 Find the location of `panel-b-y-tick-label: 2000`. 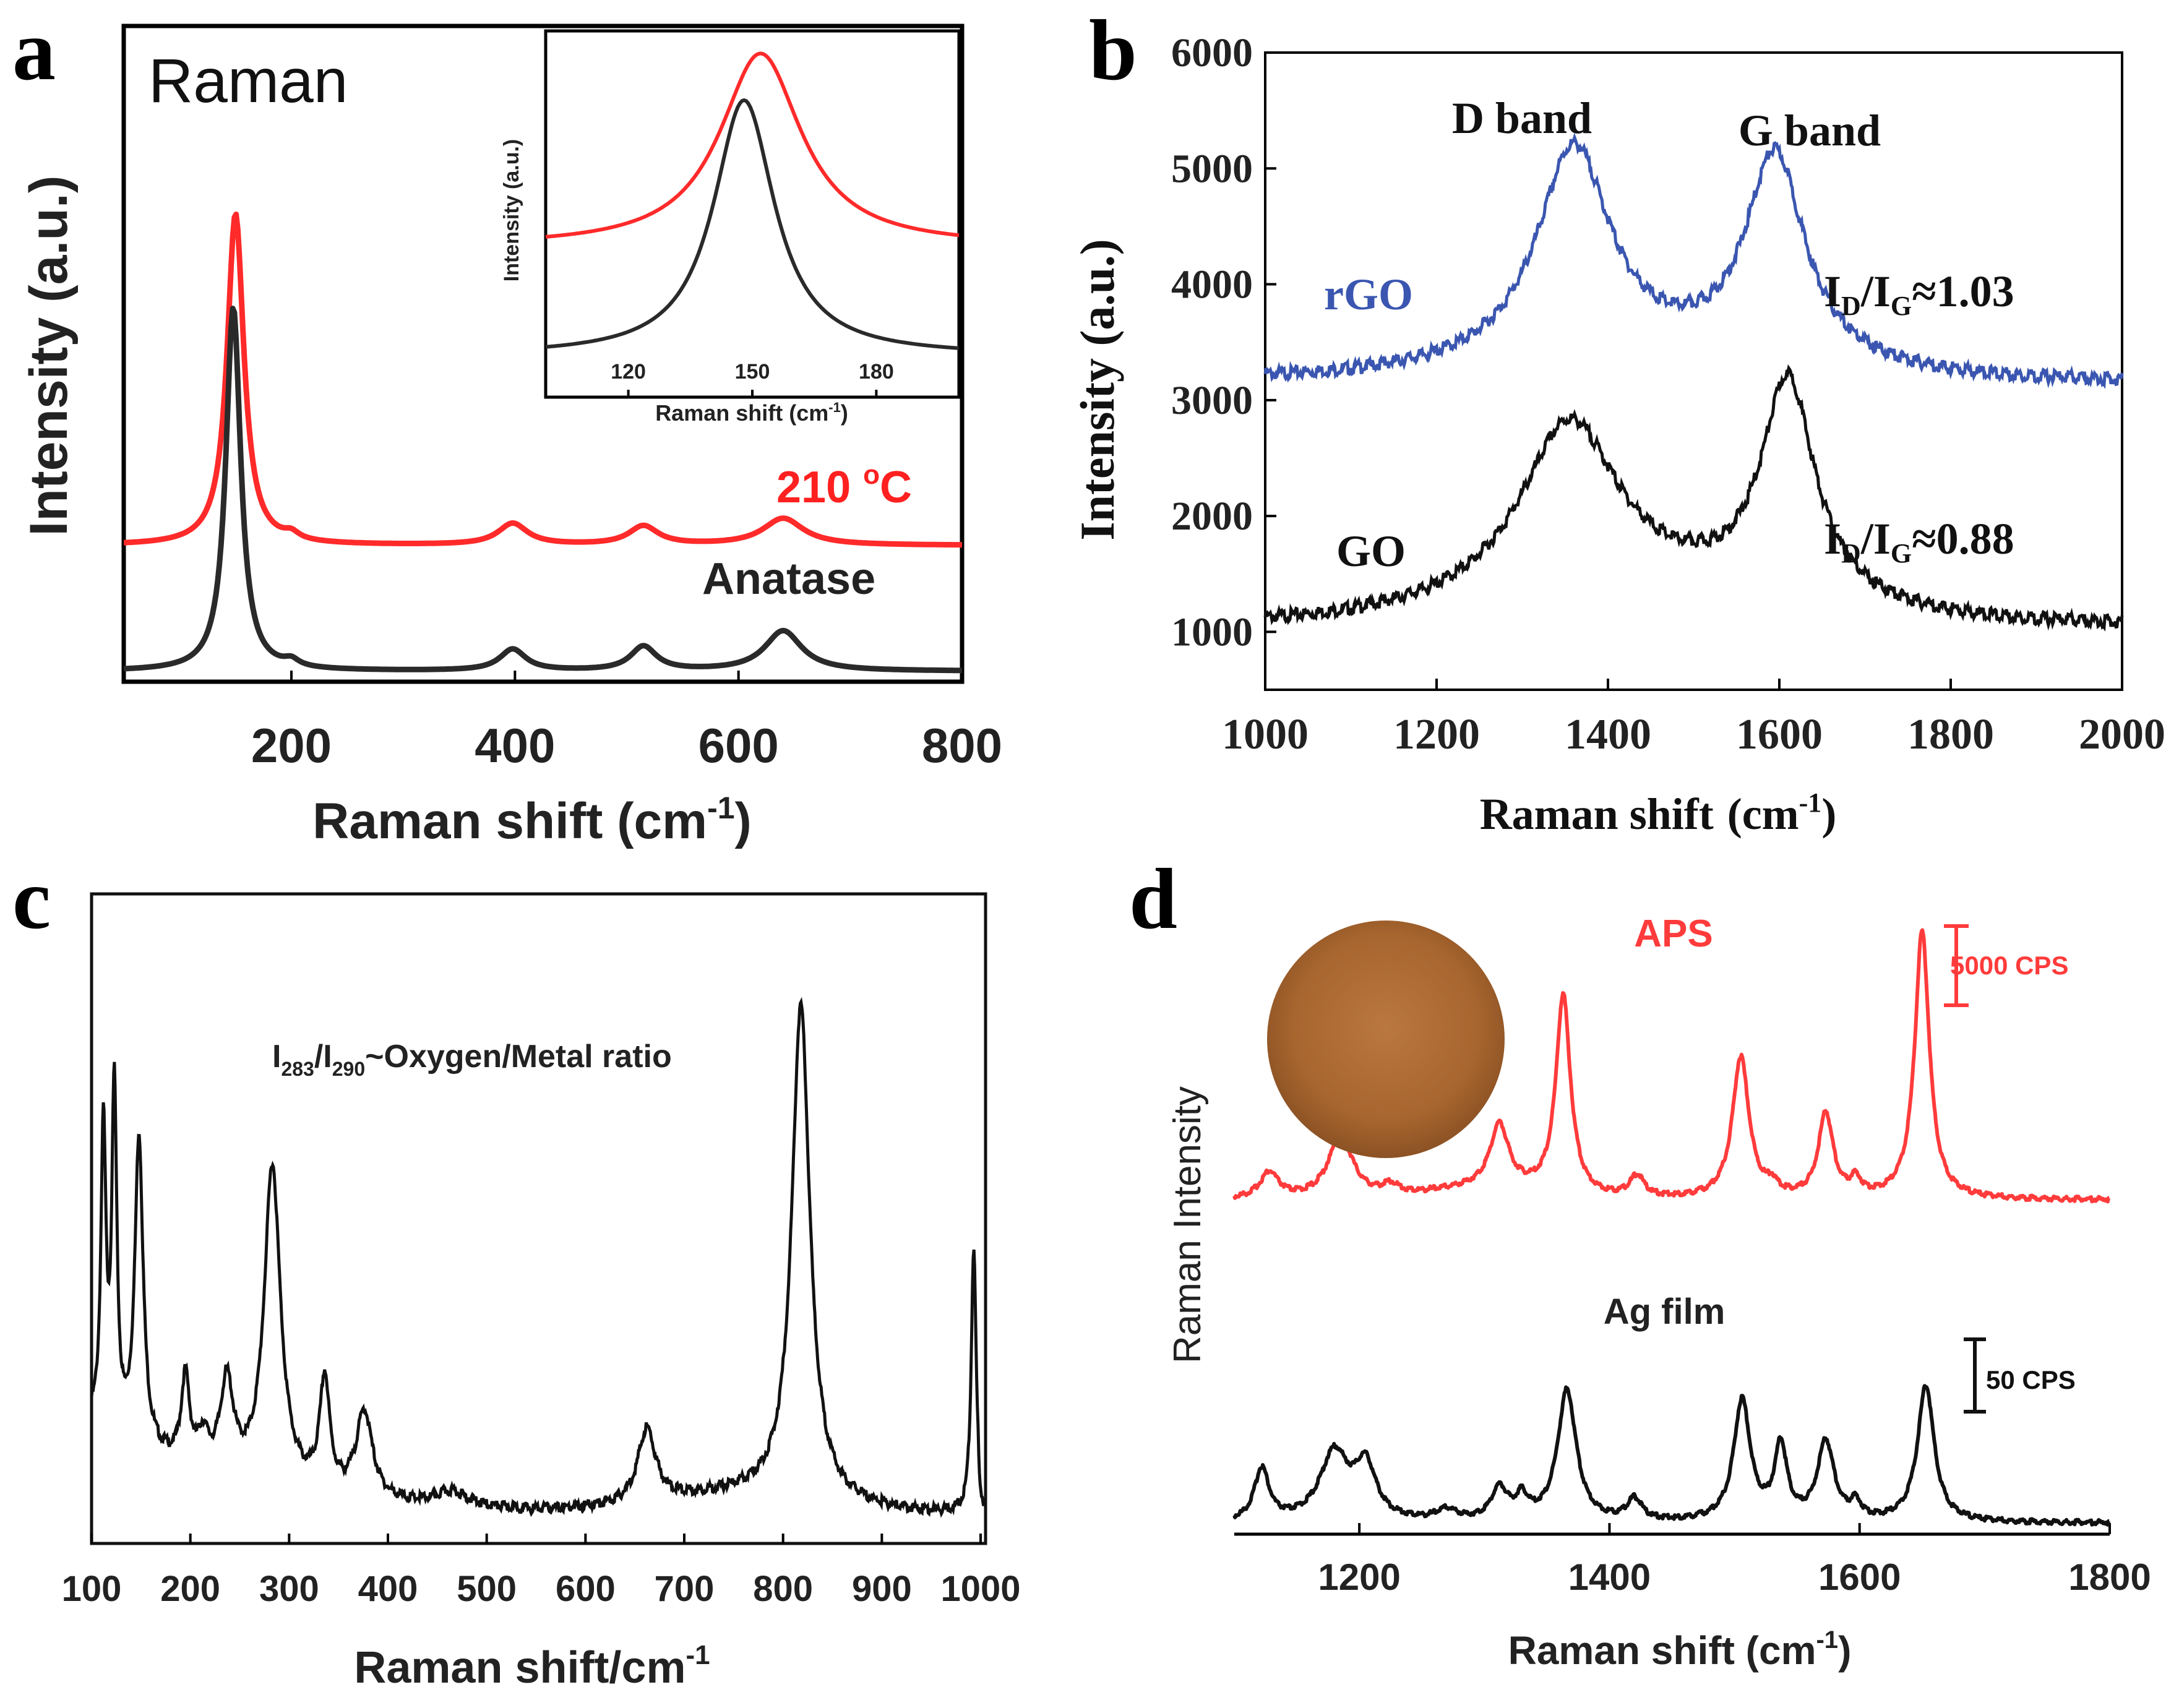

panel-b-y-tick-label: 2000 is located at coordinates (1212, 516).